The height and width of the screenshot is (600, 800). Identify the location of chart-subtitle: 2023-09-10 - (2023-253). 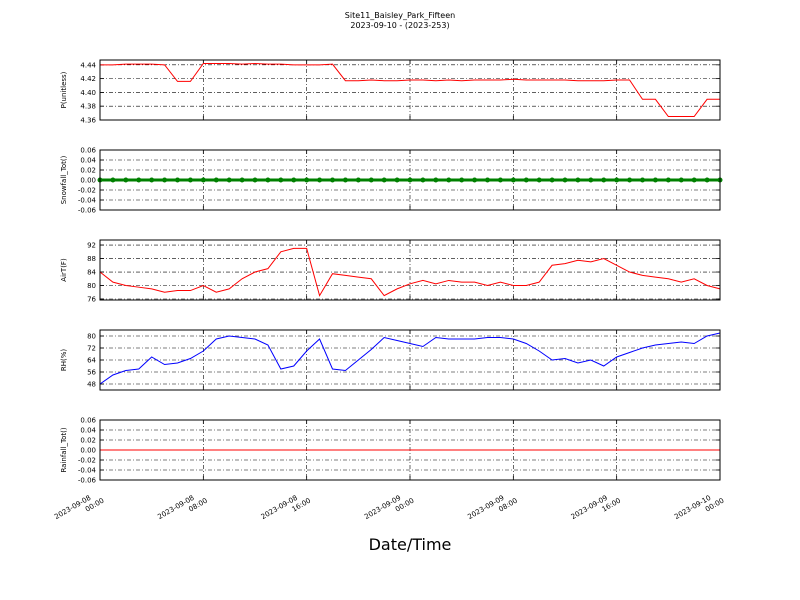
(399, 25).